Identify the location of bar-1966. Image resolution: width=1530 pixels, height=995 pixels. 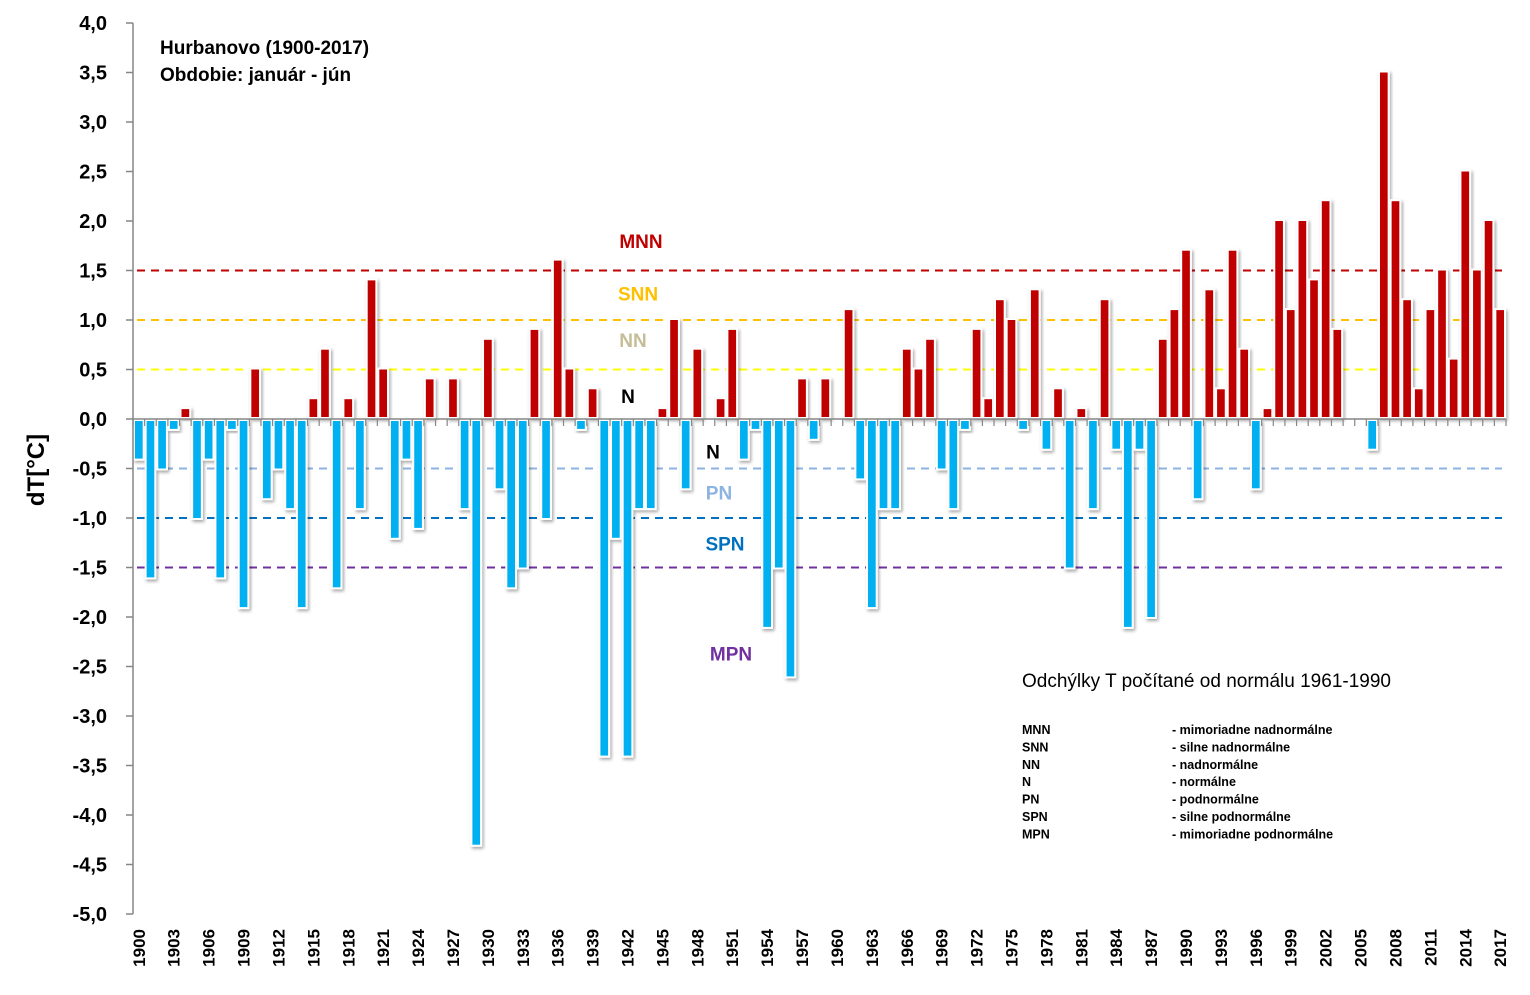
(906, 383).